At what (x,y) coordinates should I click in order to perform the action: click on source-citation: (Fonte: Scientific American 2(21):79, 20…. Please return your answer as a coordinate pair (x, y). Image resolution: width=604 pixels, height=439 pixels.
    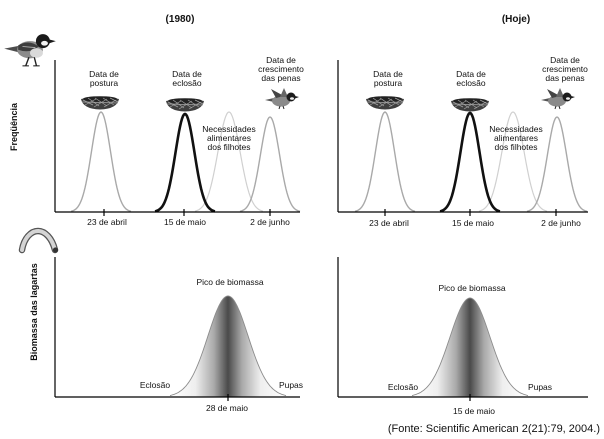
    Looking at the image, I should click on (494, 429).